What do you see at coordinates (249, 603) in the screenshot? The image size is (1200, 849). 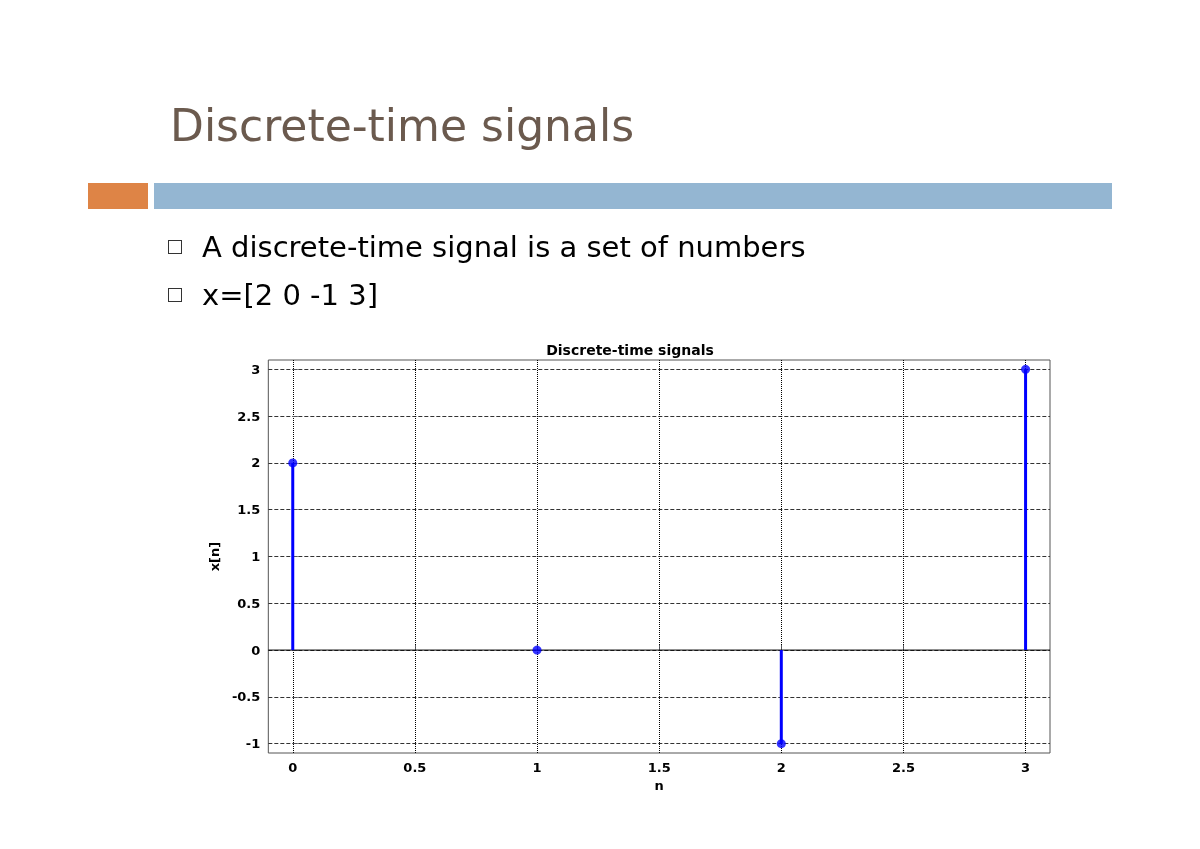 I see `y-tick-label: 0.5` at bounding box center [249, 603].